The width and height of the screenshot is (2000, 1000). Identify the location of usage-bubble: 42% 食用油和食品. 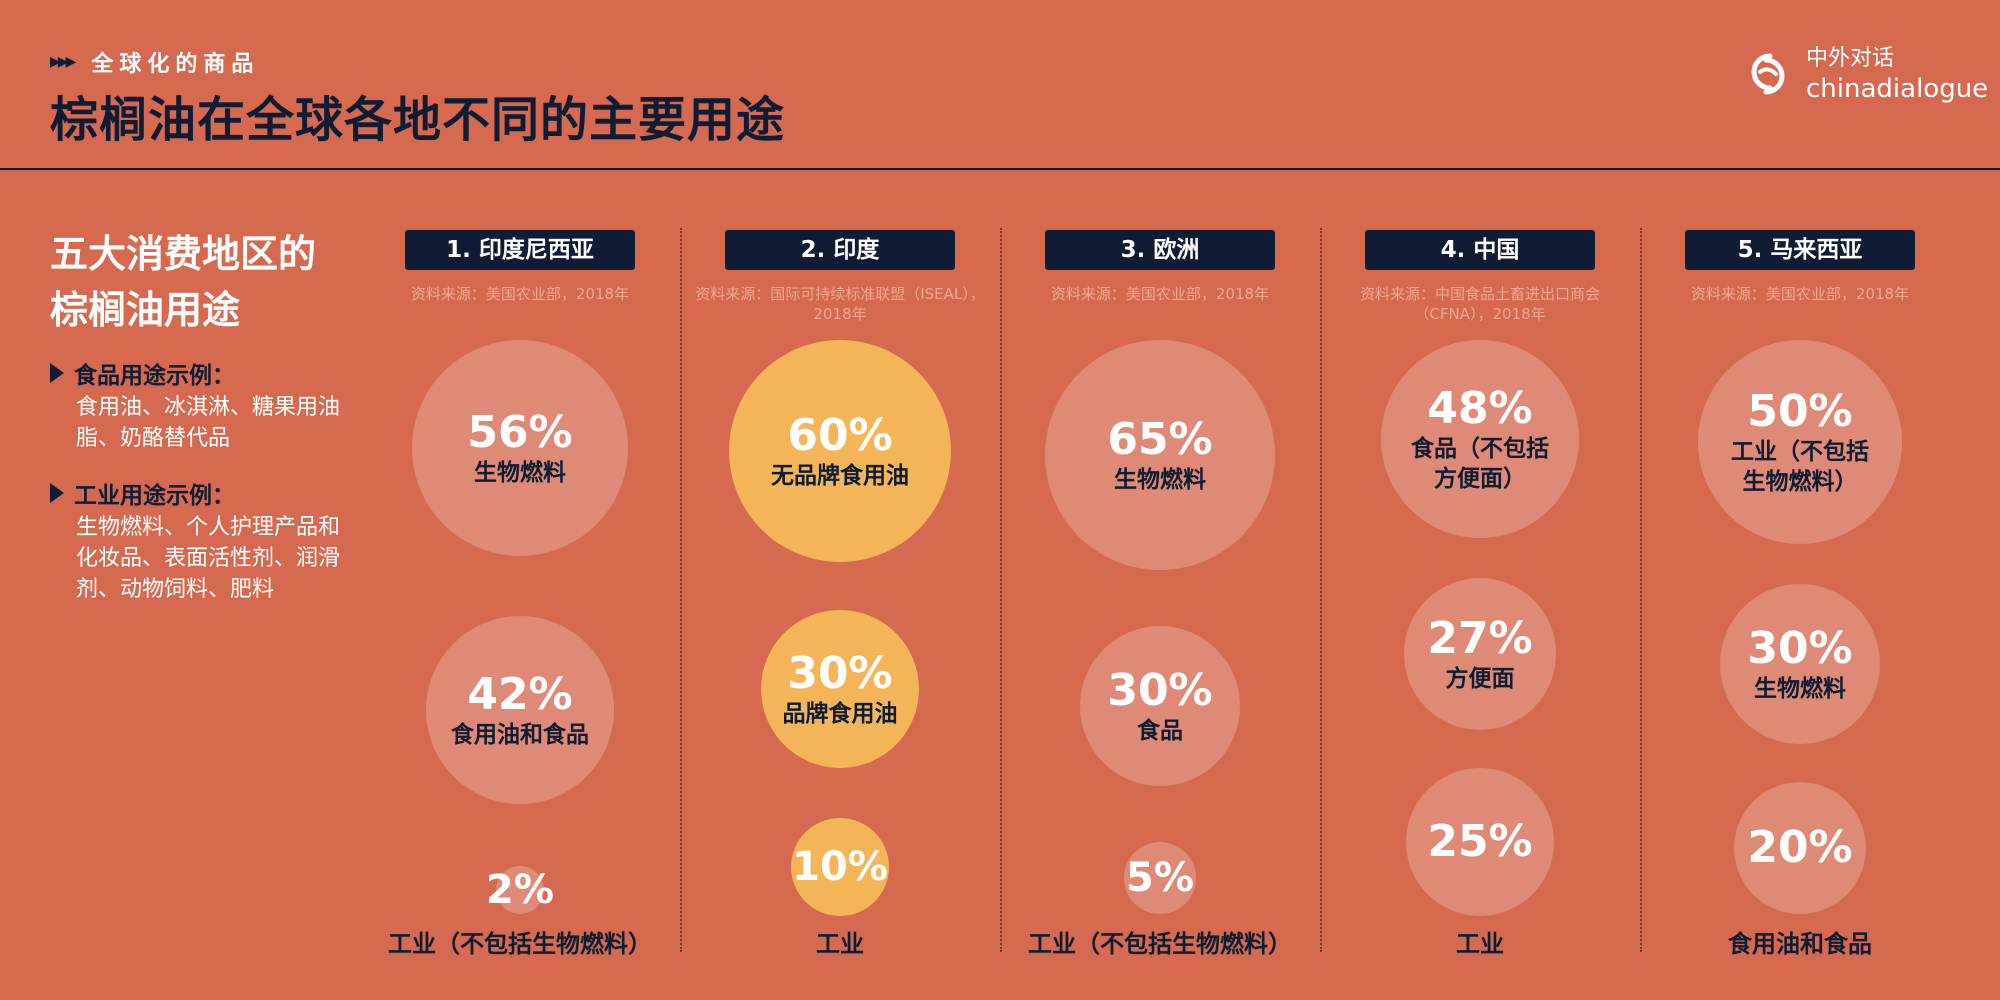
(520, 710).